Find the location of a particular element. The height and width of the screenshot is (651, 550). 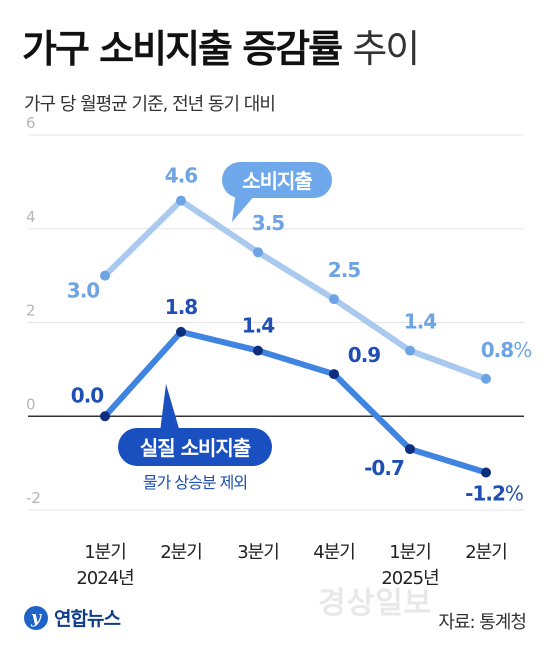

callout-real-consumption-label: 실질 소비지출 is located at coordinates (195, 448).